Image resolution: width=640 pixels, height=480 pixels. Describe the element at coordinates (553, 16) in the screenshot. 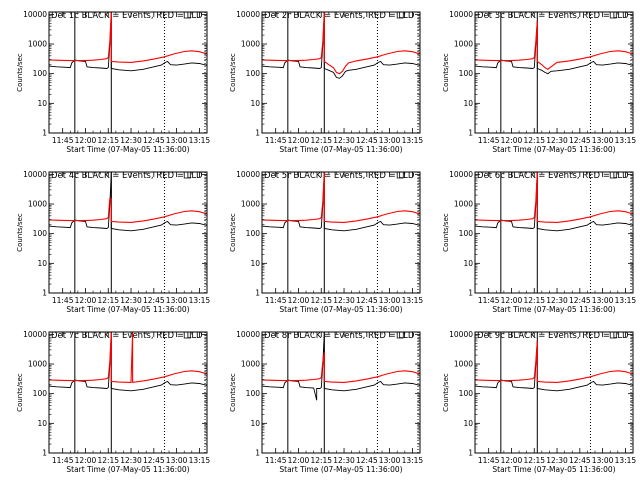

I see `panel-title: Det 3c BLACK = Events, RED = LLD` at that location.